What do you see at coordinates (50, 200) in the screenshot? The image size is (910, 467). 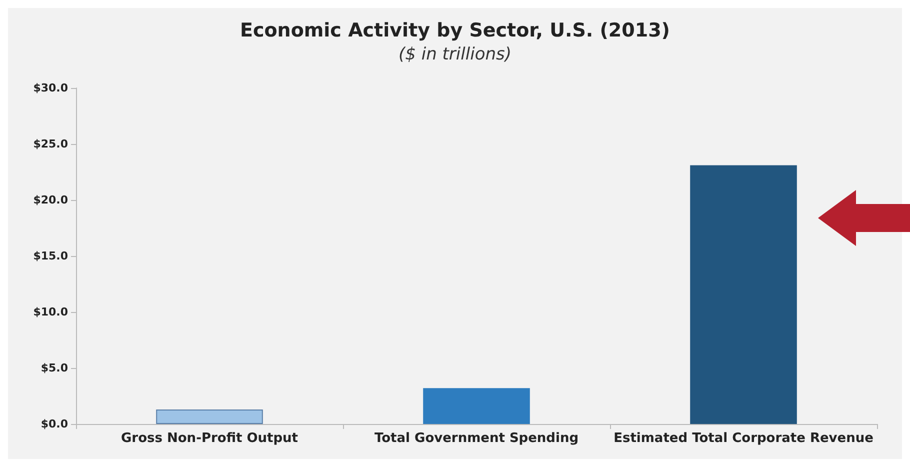 I see `y-tick-label: $20.0` at bounding box center [50, 200].